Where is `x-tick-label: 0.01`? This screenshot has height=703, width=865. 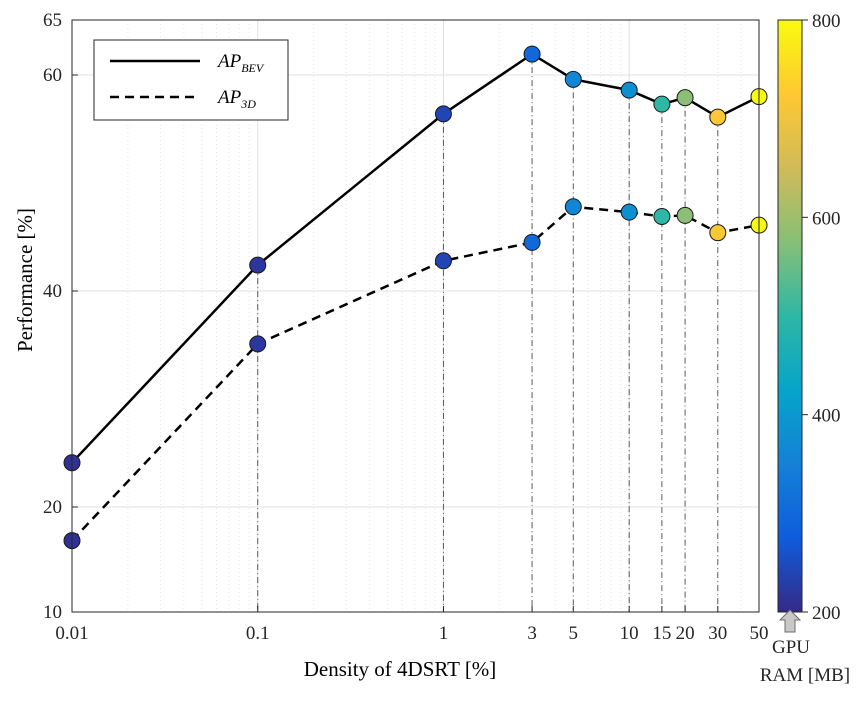
x-tick-label: 0.01 is located at coordinates (71, 633).